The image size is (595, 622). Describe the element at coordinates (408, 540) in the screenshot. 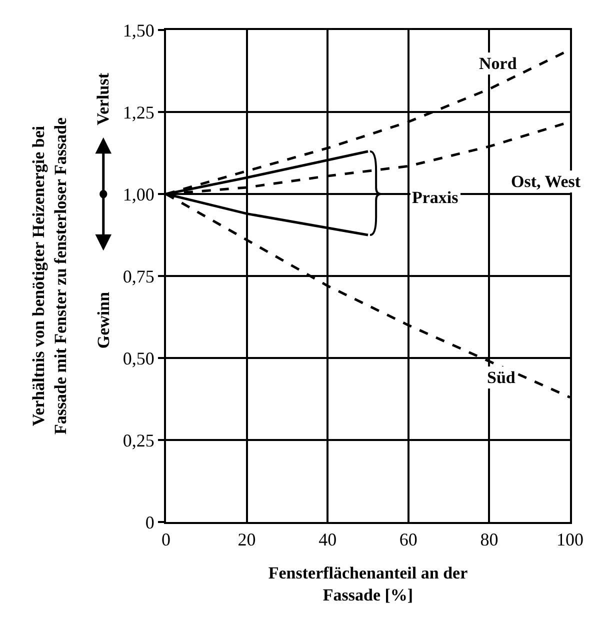

I see `x-tick-label: 60` at that location.